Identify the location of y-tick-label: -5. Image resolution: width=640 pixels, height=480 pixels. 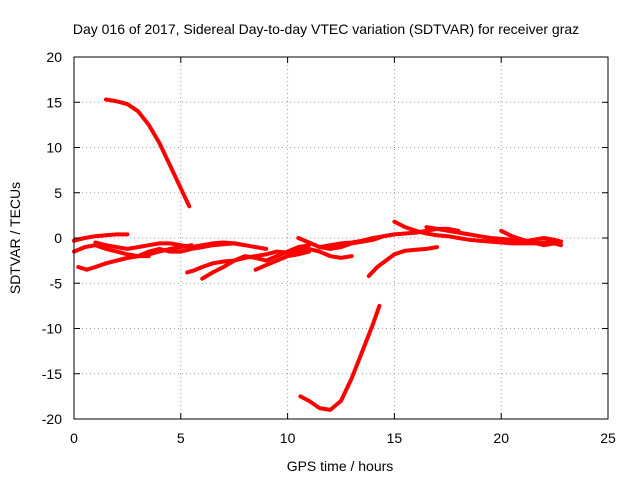
(56, 283).